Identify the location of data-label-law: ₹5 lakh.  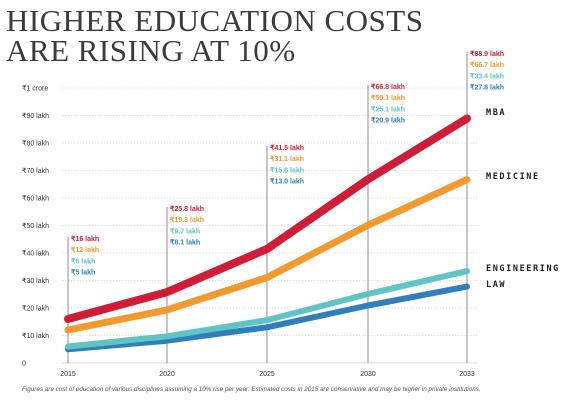
(83, 273).